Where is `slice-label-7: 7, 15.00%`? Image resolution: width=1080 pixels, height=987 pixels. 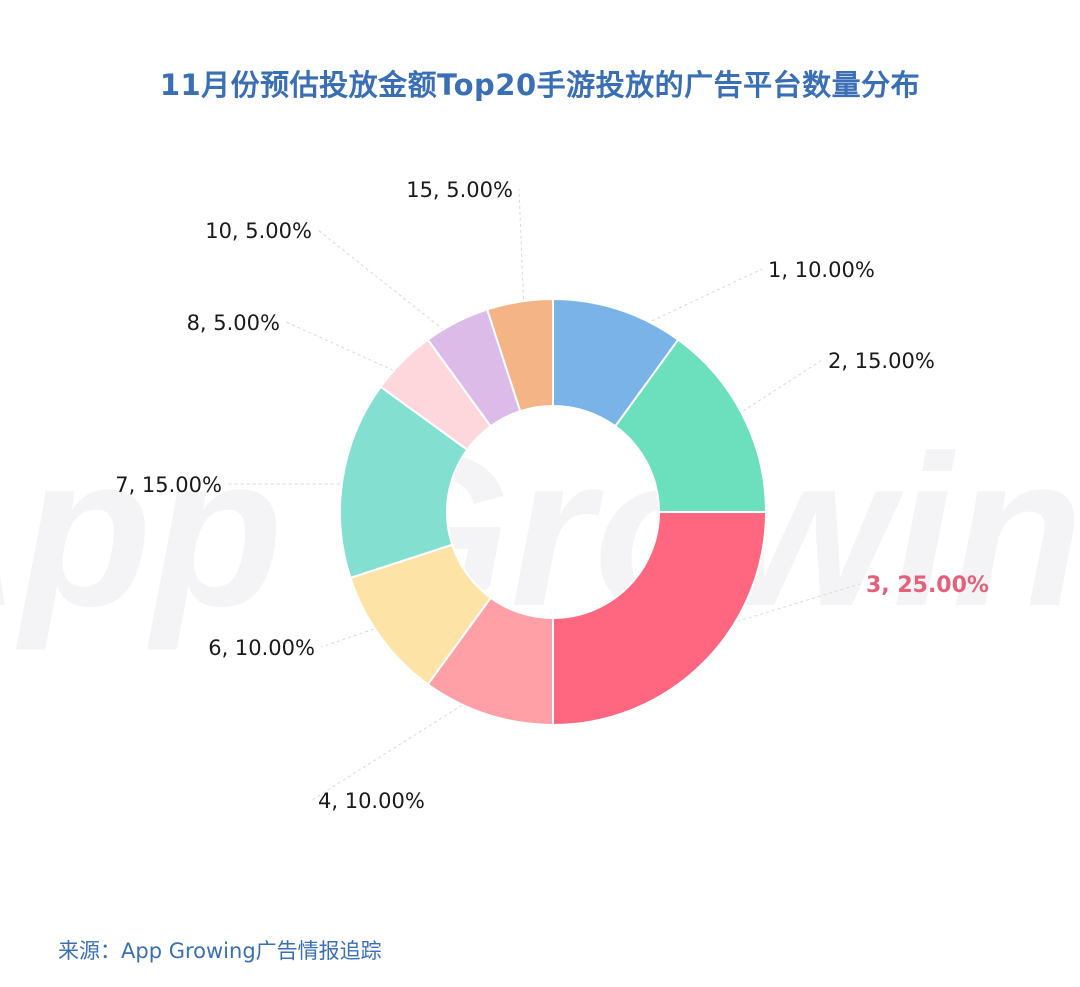 slice-label-7: 7, 15.00% is located at coordinates (168, 485).